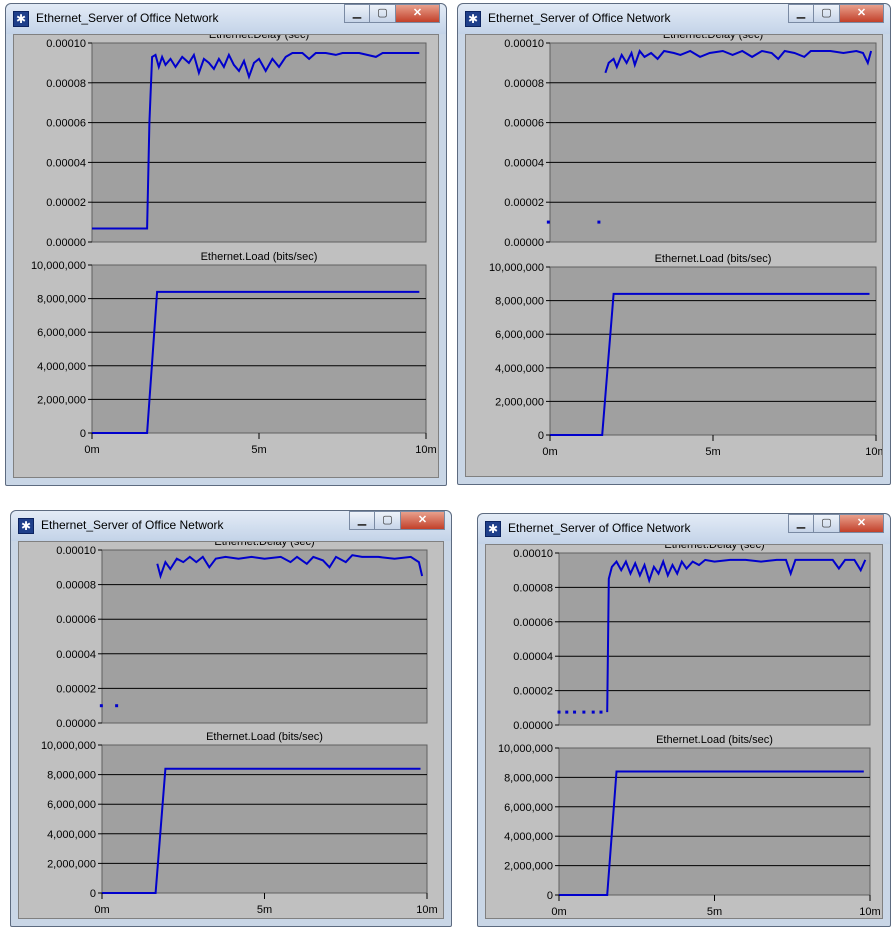 Image resolution: width=891 pixels, height=932 pixels. I want to click on load-y-tick-label: 6,000,000, so click(519, 335).